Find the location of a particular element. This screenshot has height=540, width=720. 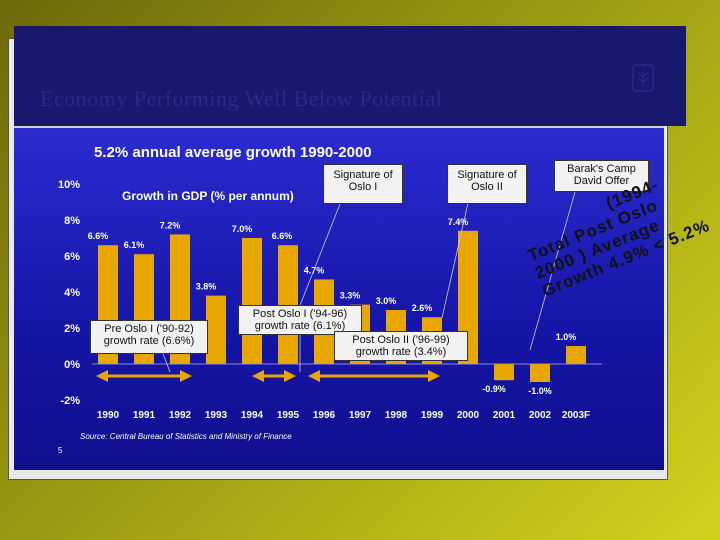

x-tick-label: 1994 is located at coordinates (252, 415).